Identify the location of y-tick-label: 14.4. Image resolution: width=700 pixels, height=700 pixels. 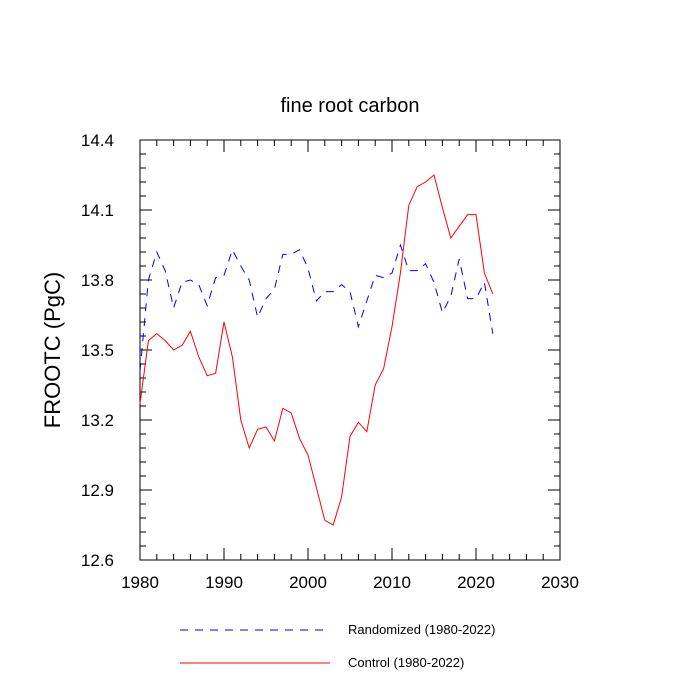
(97, 140).